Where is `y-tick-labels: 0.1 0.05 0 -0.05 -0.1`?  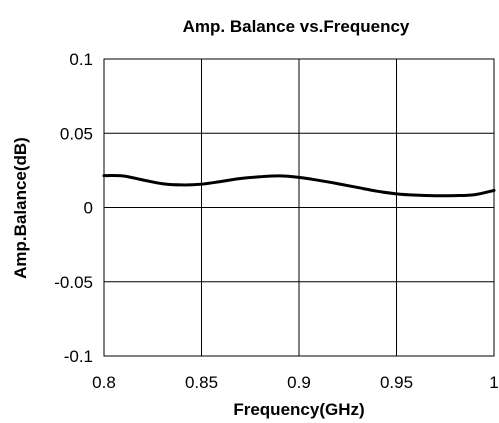
y-tick-labels: 0.1 0.05 0 -0.05 -0.1 is located at coordinates (73, 208).